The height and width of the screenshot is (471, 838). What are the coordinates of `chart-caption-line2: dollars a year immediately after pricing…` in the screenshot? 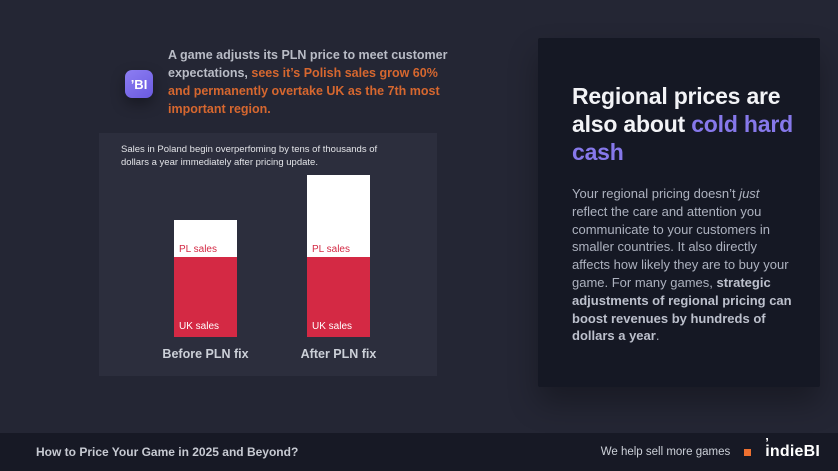 It's located at (219, 162).